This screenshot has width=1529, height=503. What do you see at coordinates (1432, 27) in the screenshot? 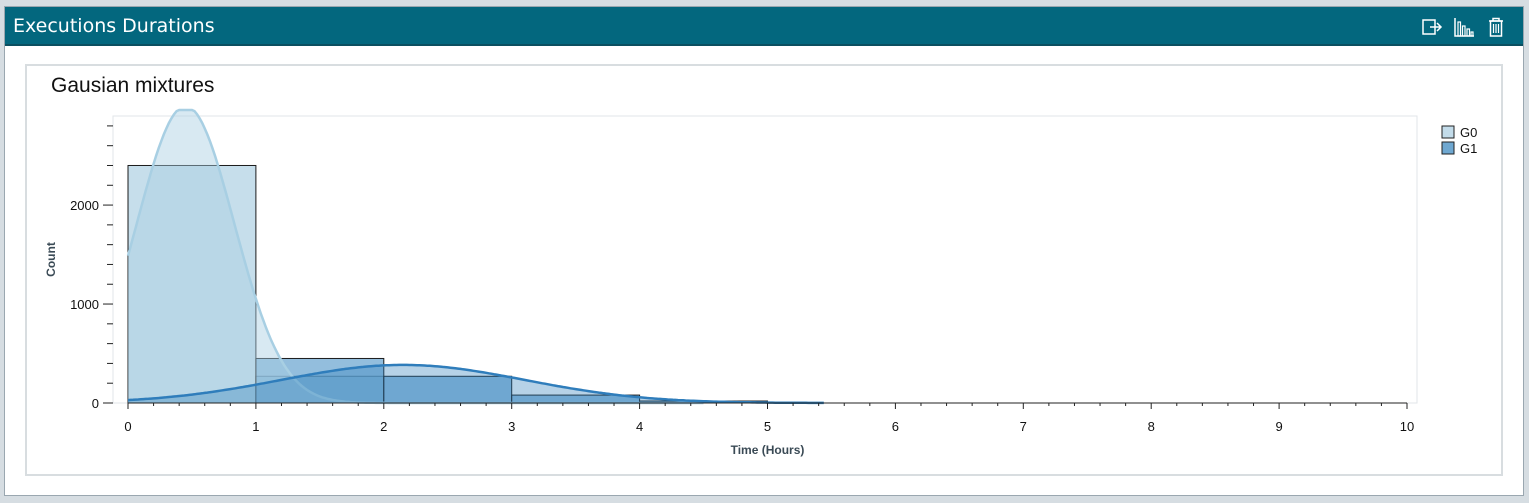
I see `export-icon` at bounding box center [1432, 27].